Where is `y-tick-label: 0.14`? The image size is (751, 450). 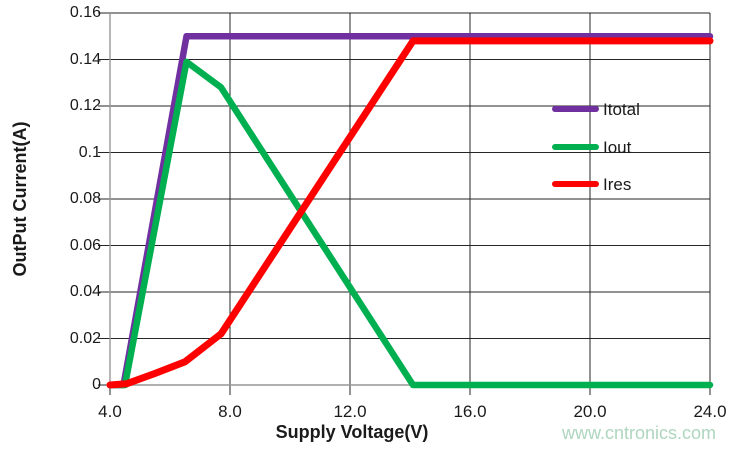
y-tick-label: 0.14 is located at coordinates (85, 59).